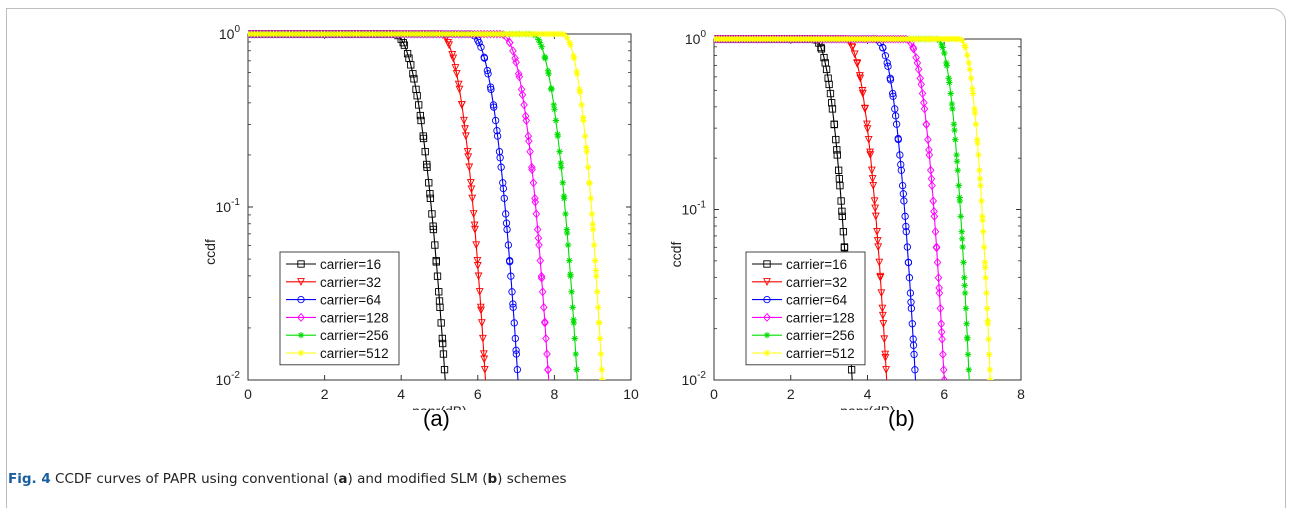  I want to click on x-tick-label: 0, so click(714, 394).